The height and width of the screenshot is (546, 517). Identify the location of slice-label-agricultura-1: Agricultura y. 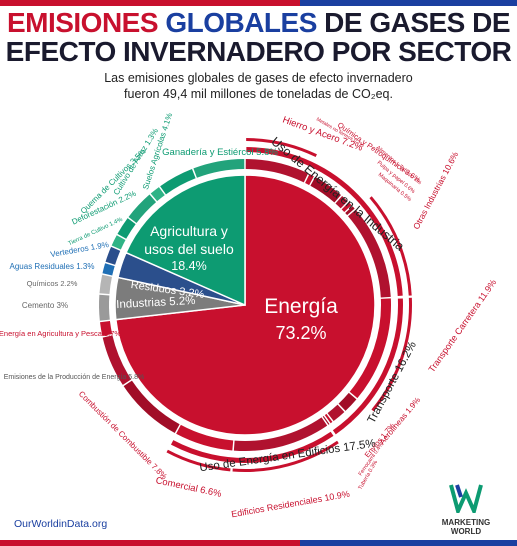
(189, 231).